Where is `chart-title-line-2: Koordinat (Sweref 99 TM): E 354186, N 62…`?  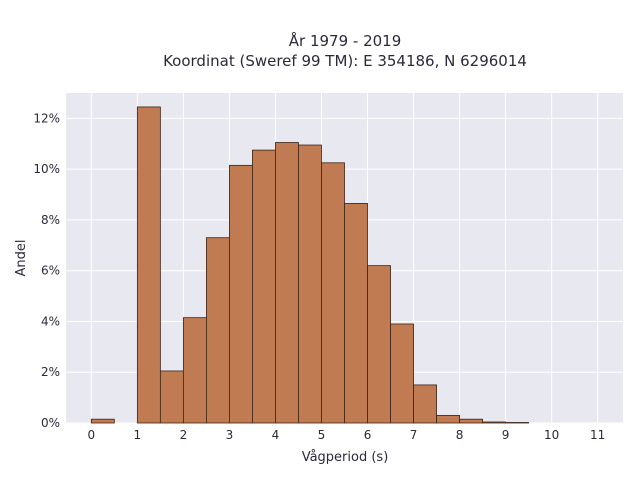
chart-title-line-2: Koordinat (Sweref 99 TM): E 354186, N 62… is located at coordinates (345, 61).